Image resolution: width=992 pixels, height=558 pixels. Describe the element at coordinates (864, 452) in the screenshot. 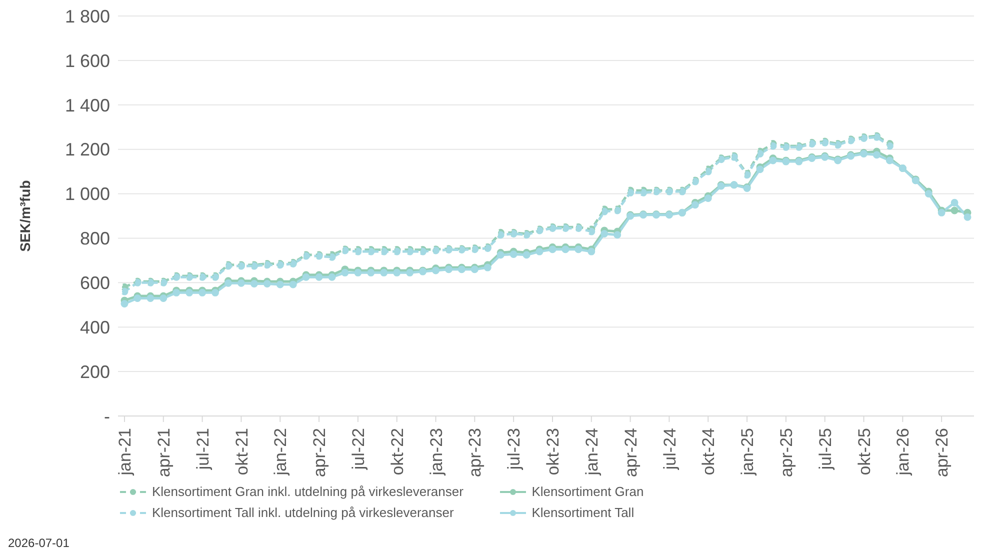

I see `x-tick-label: okt-25` at that location.